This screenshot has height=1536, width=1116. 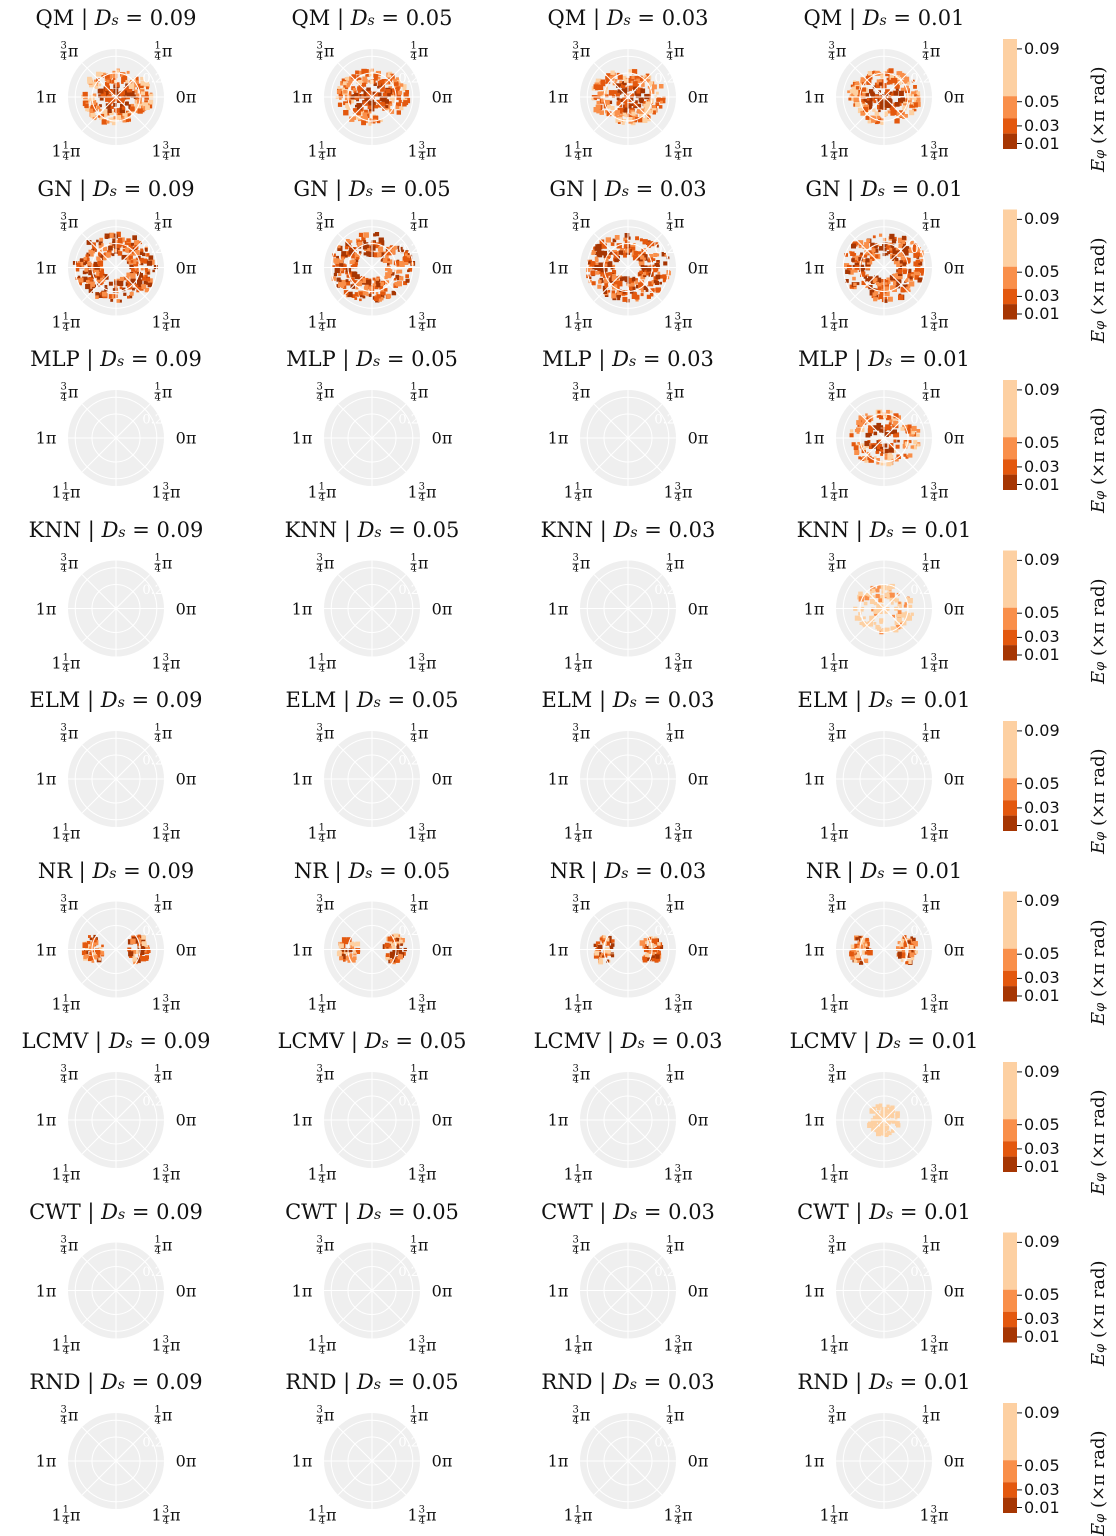 I want to click on angle-label-1-pi: 1π, so click(x=46, y=1290).